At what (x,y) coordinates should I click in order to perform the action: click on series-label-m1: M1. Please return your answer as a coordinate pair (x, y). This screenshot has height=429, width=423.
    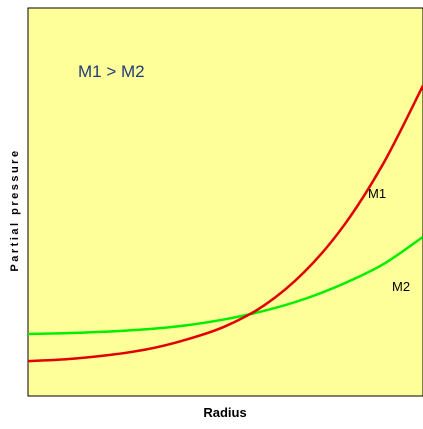
    Looking at the image, I should click on (377, 193).